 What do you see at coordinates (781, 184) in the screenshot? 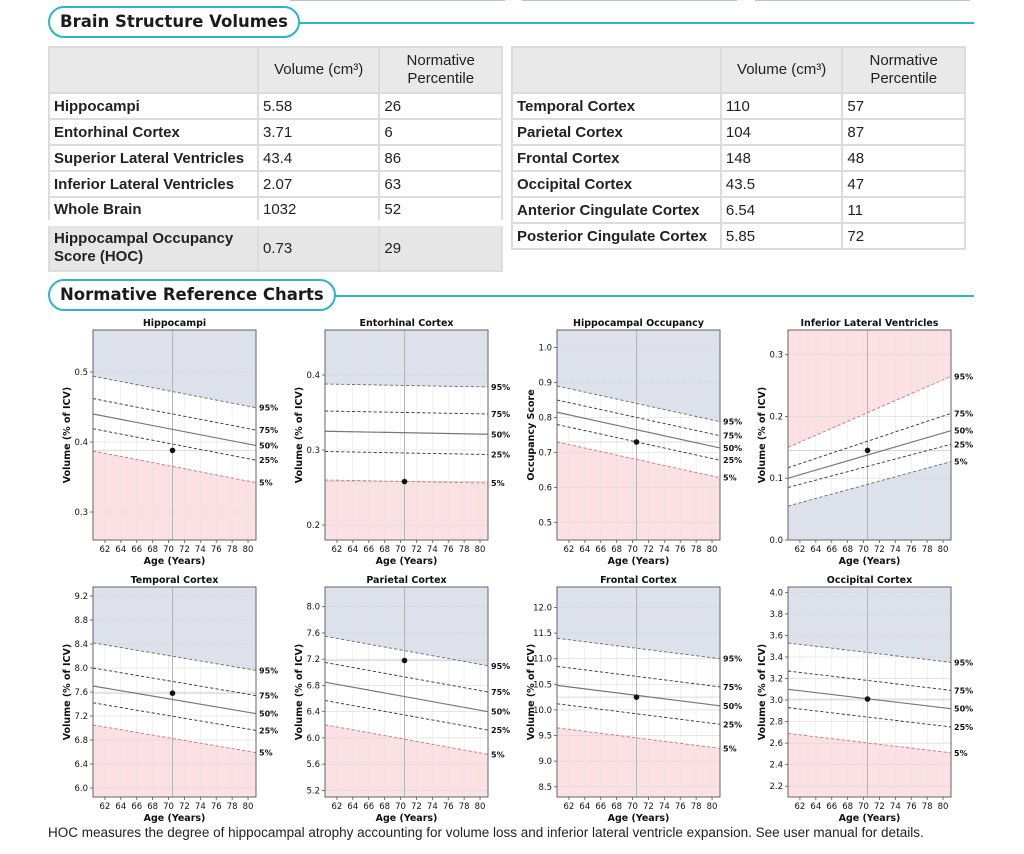
I see `row-volume: 43.5` at bounding box center [781, 184].